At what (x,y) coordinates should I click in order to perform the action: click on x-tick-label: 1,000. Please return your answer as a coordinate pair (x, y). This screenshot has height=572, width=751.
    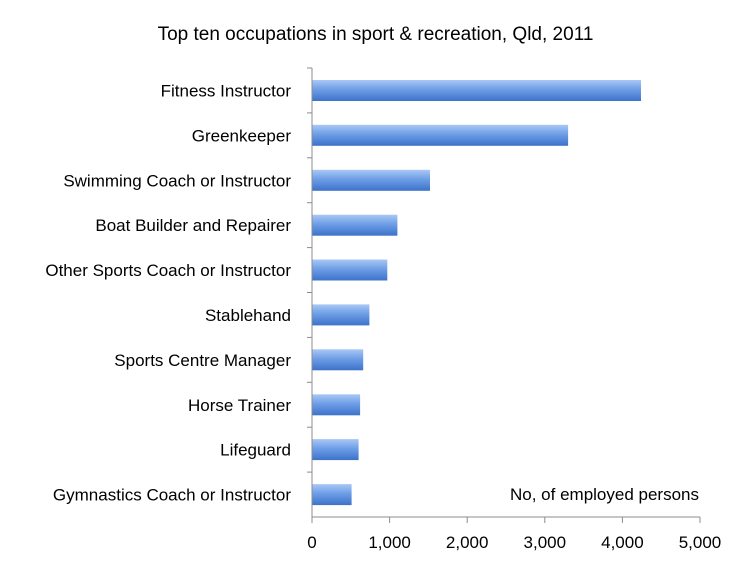
    Looking at the image, I should click on (389, 542).